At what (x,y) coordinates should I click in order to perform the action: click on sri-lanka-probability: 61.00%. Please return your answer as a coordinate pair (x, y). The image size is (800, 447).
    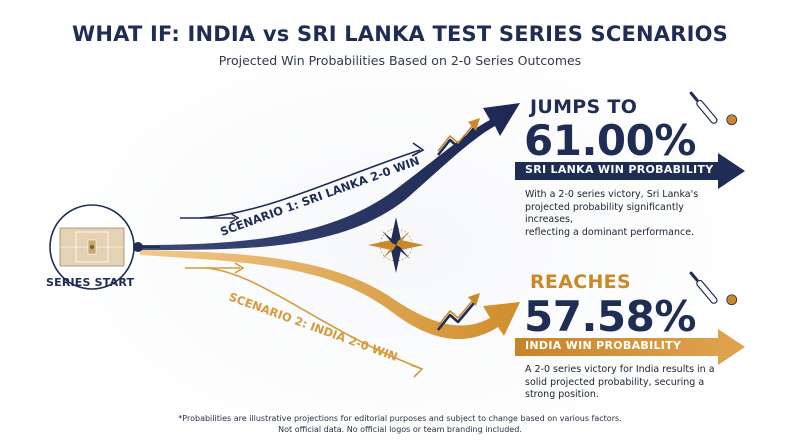
    Looking at the image, I should click on (610, 140).